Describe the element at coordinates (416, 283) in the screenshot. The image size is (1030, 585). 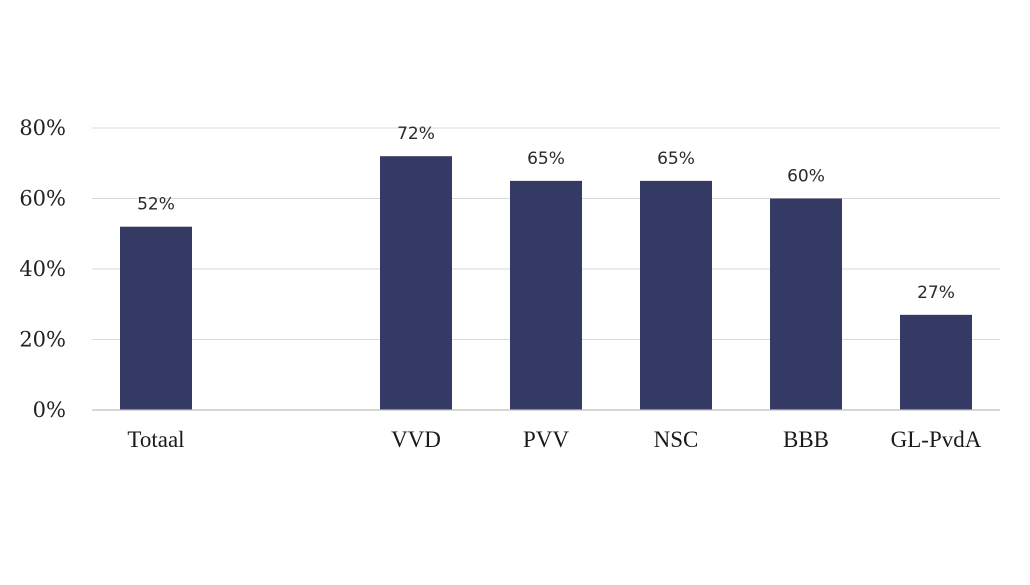
I see `bar-vvd` at that location.